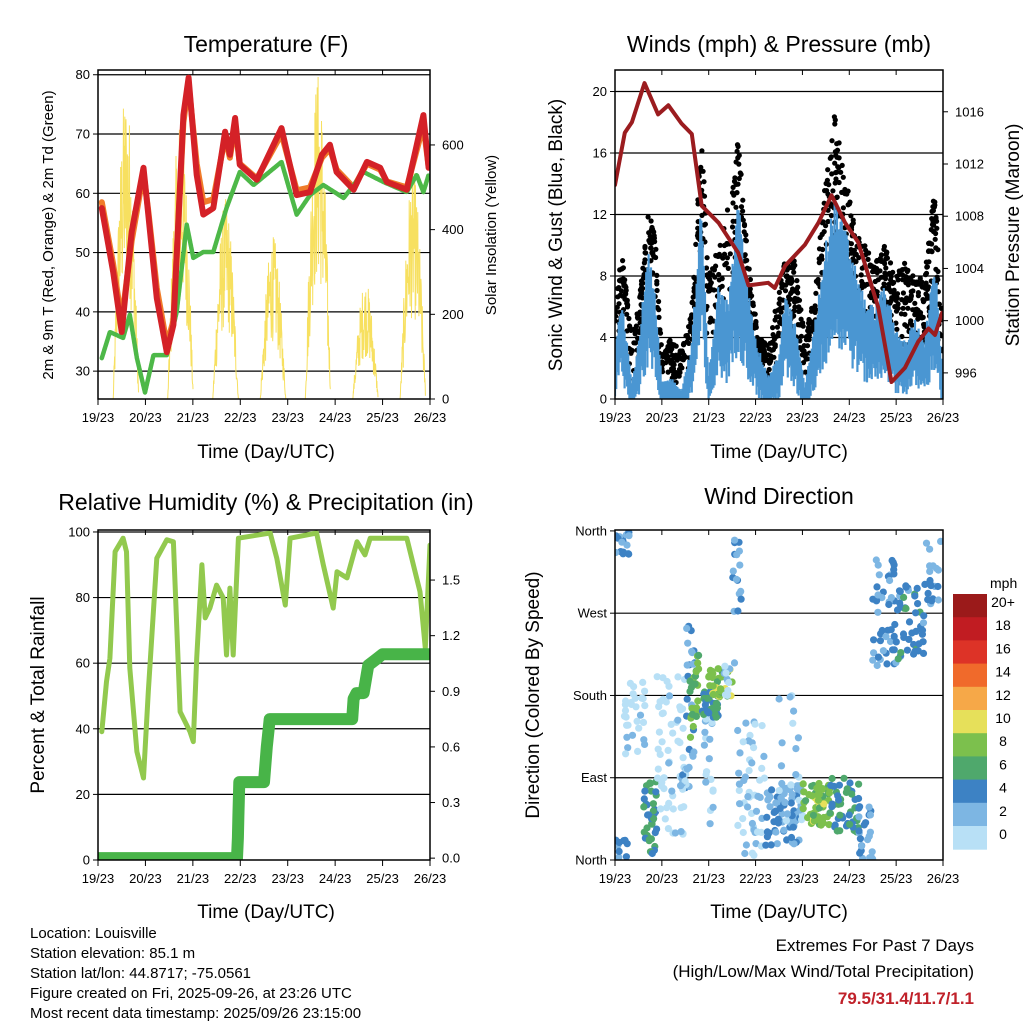 The image size is (1024, 1024). I want to click on x-tick-label: 20/23, so click(662, 878).